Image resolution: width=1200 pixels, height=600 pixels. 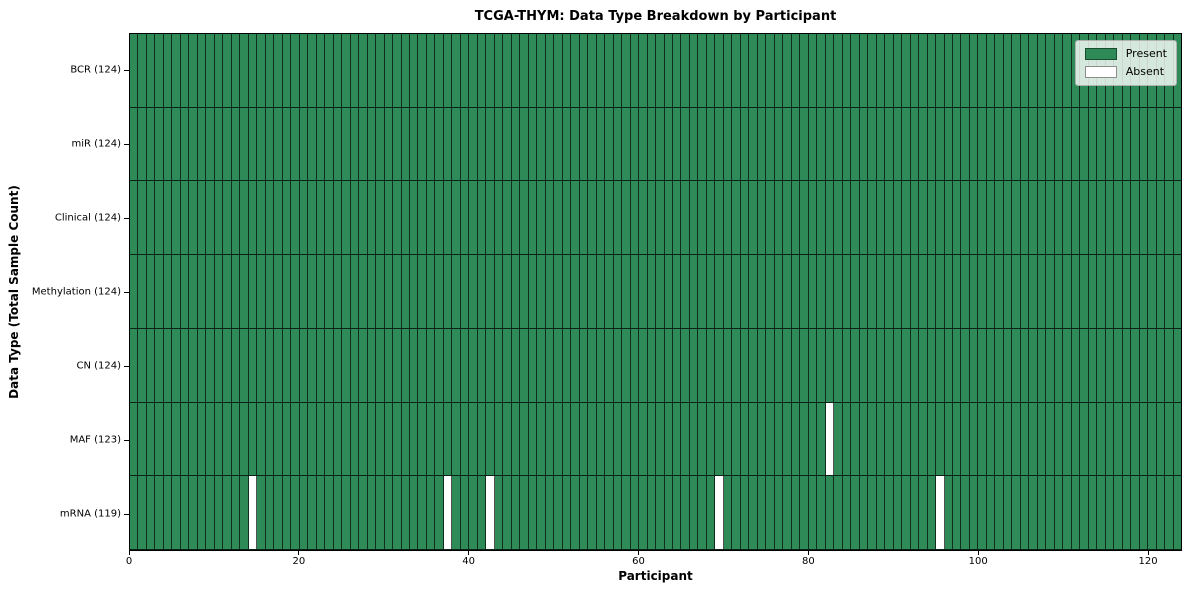 I want to click on legend: Present Absent, so click(x=1125, y=63).